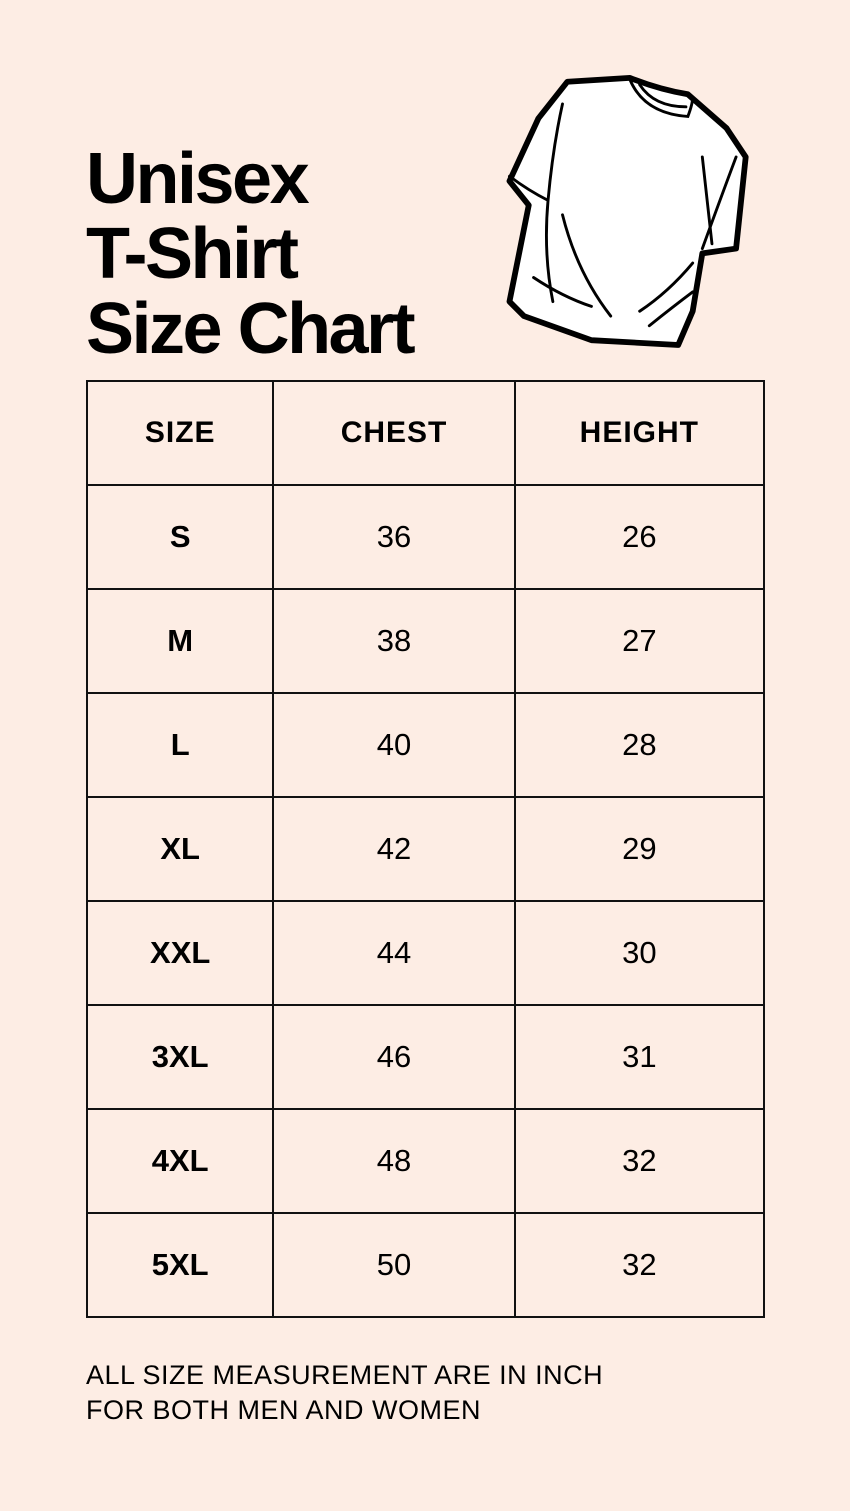  I want to click on height-cell: 29, so click(639, 849).